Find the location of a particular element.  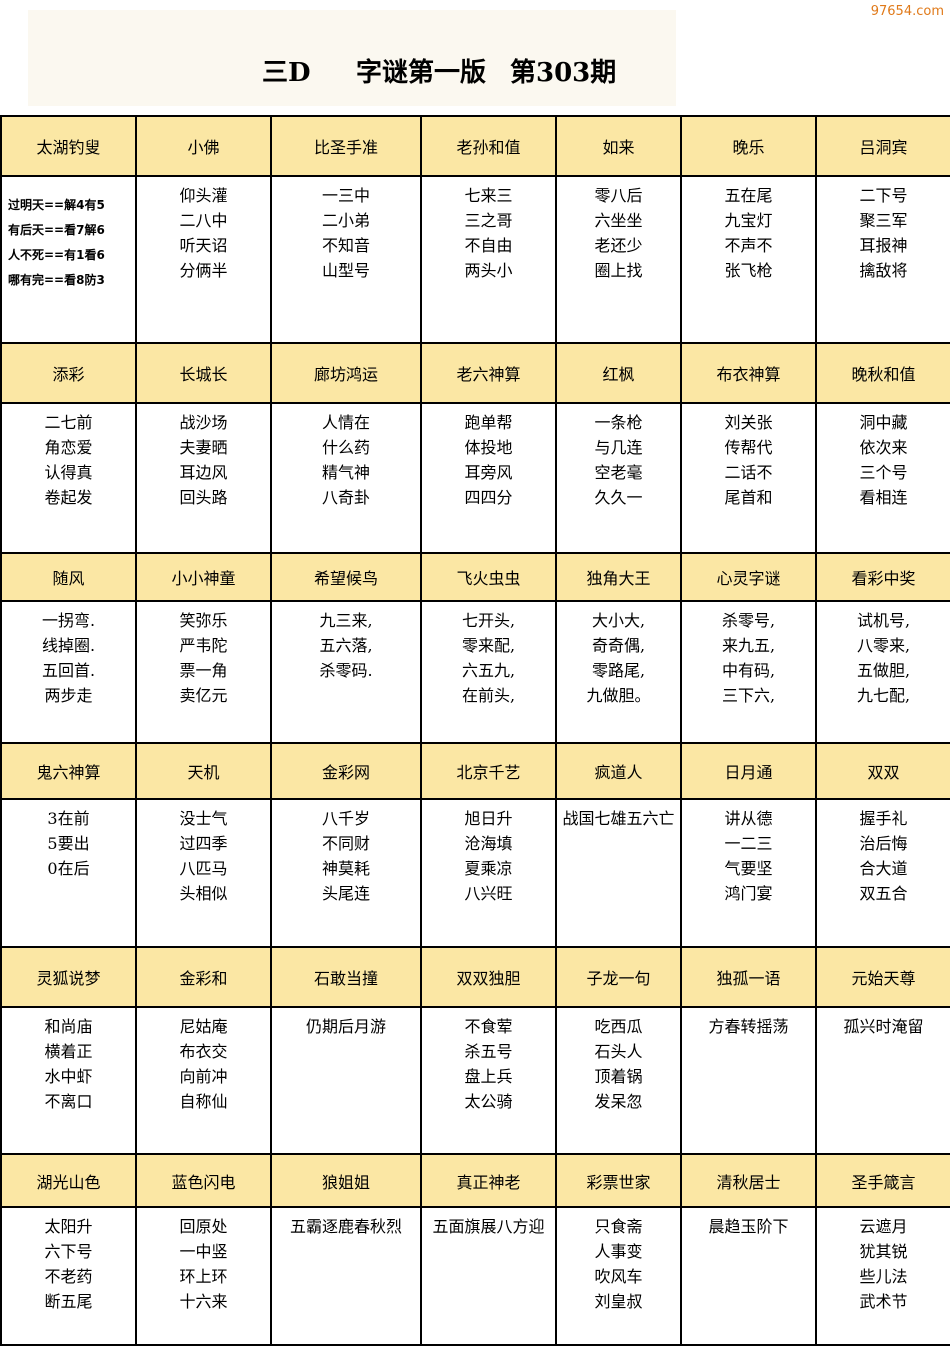

riddle-cell: 战国七雄五六亡 is located at coordinates (619, 874).